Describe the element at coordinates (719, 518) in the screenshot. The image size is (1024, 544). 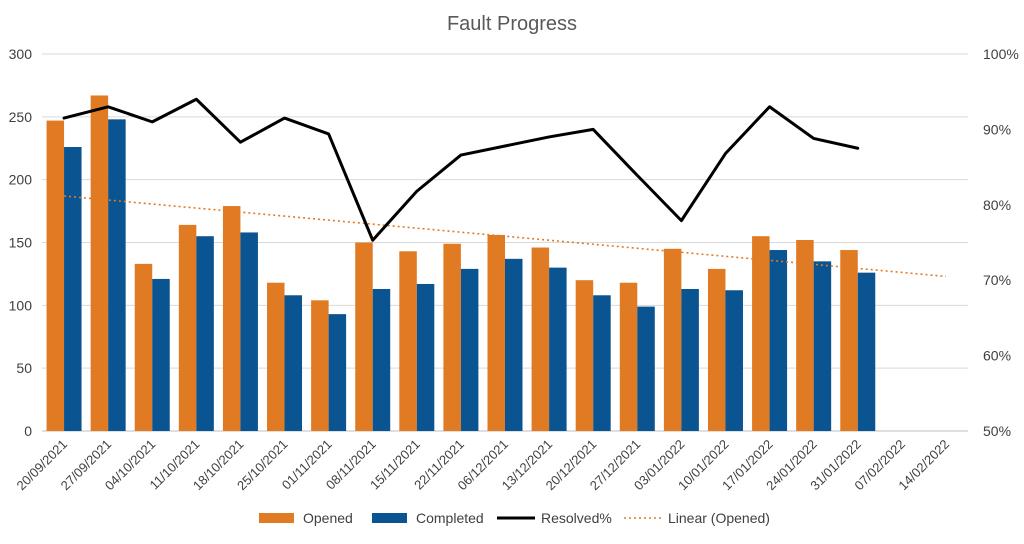
I see `legend-label: Linear (Opened)` at that location.